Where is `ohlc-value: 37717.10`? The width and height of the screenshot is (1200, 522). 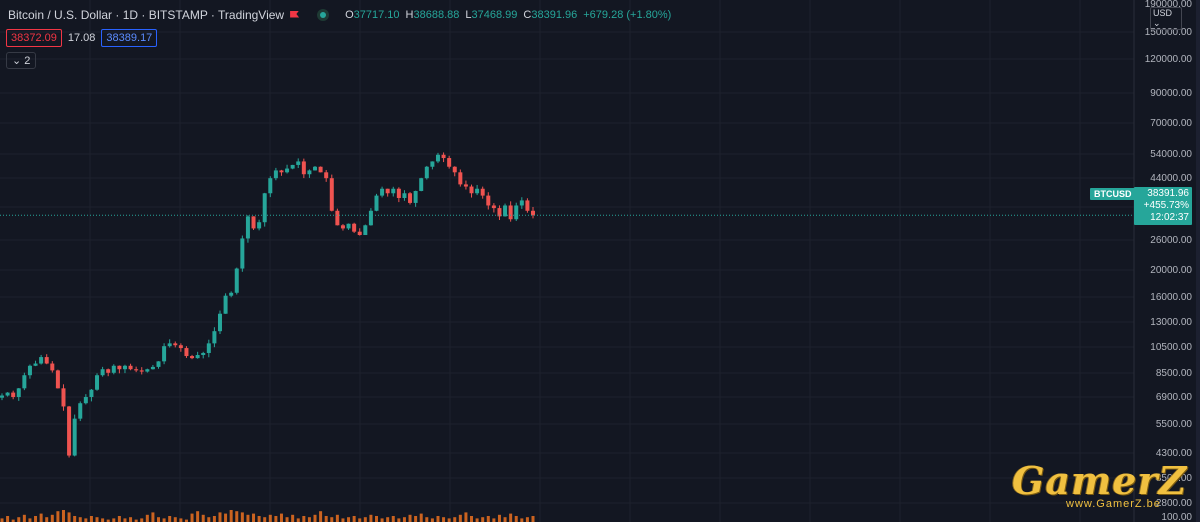 ohlc-value: 37717.10 is located at coordinates (376, 15).